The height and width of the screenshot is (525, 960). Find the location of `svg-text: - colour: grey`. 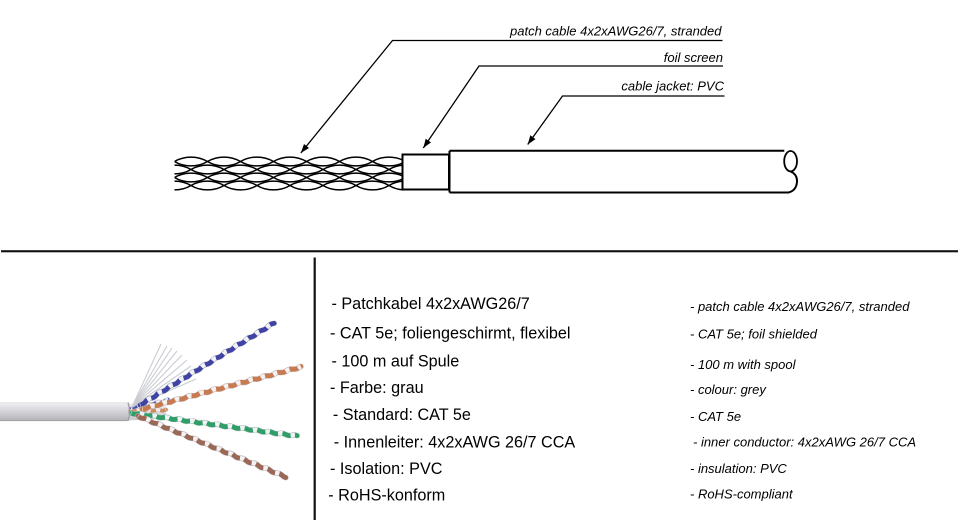

svg-text: - colour: grey is located at coordinates (728, 389).